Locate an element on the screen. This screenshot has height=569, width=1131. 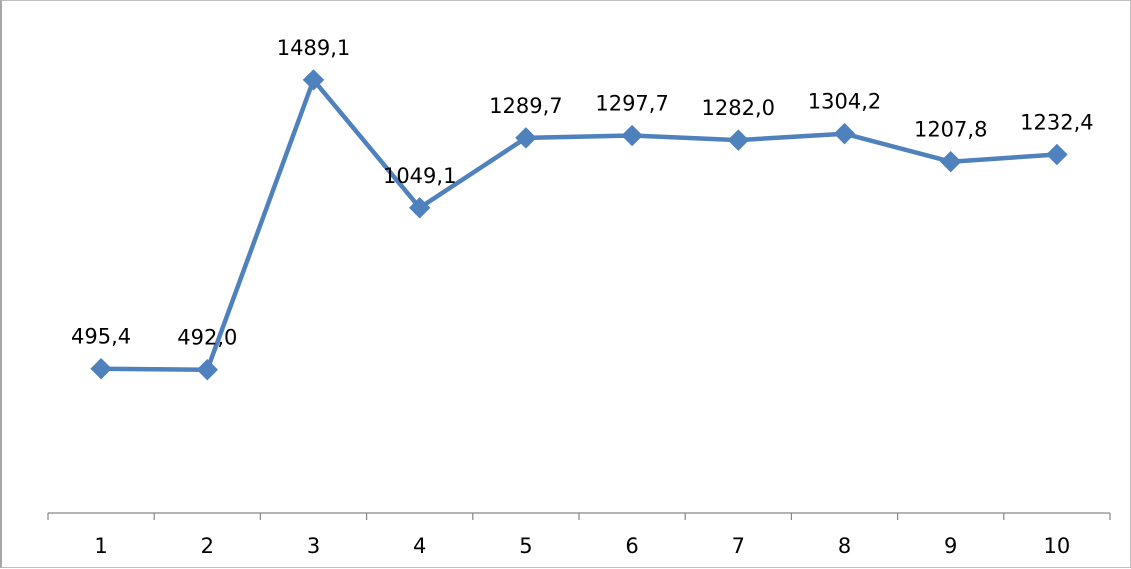
data-label: 1207,8 is located at coordinates (950, 130).